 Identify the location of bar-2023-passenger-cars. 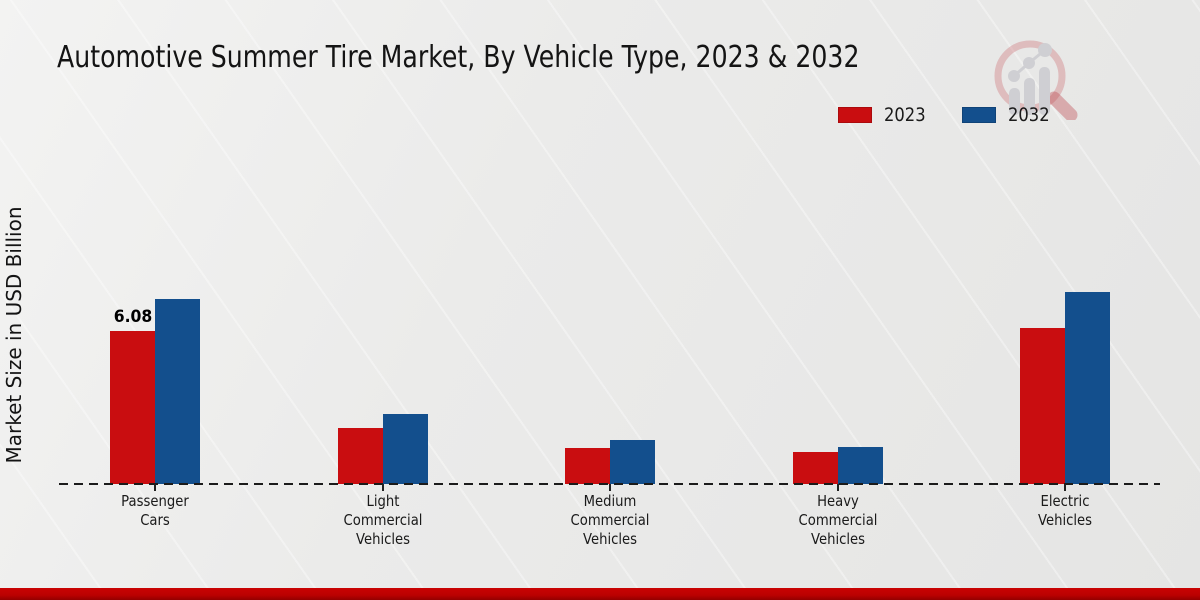
(132, 407).